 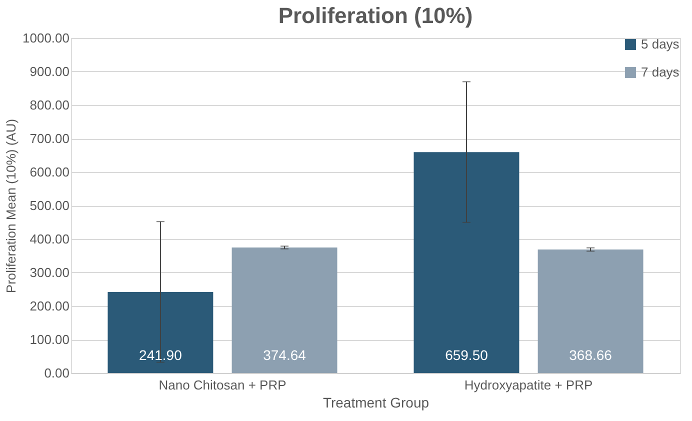 I want to click on data-label: 368.66, so click(x=590, y=355).